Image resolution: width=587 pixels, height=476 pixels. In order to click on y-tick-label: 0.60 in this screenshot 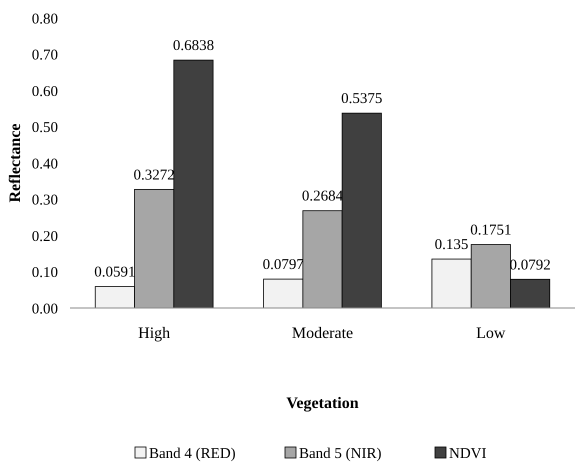, I will do `click(45, 92)`.